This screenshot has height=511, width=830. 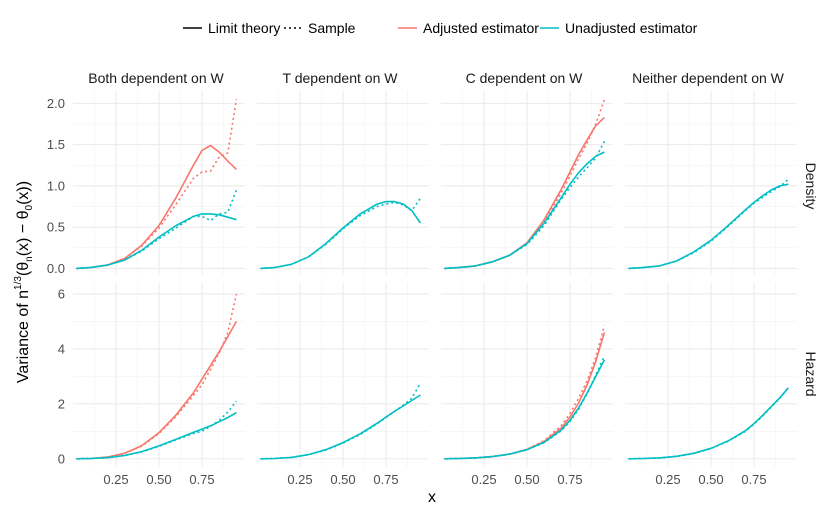 I want to click on row-strip-density: Density, so click(x=811, y=186).